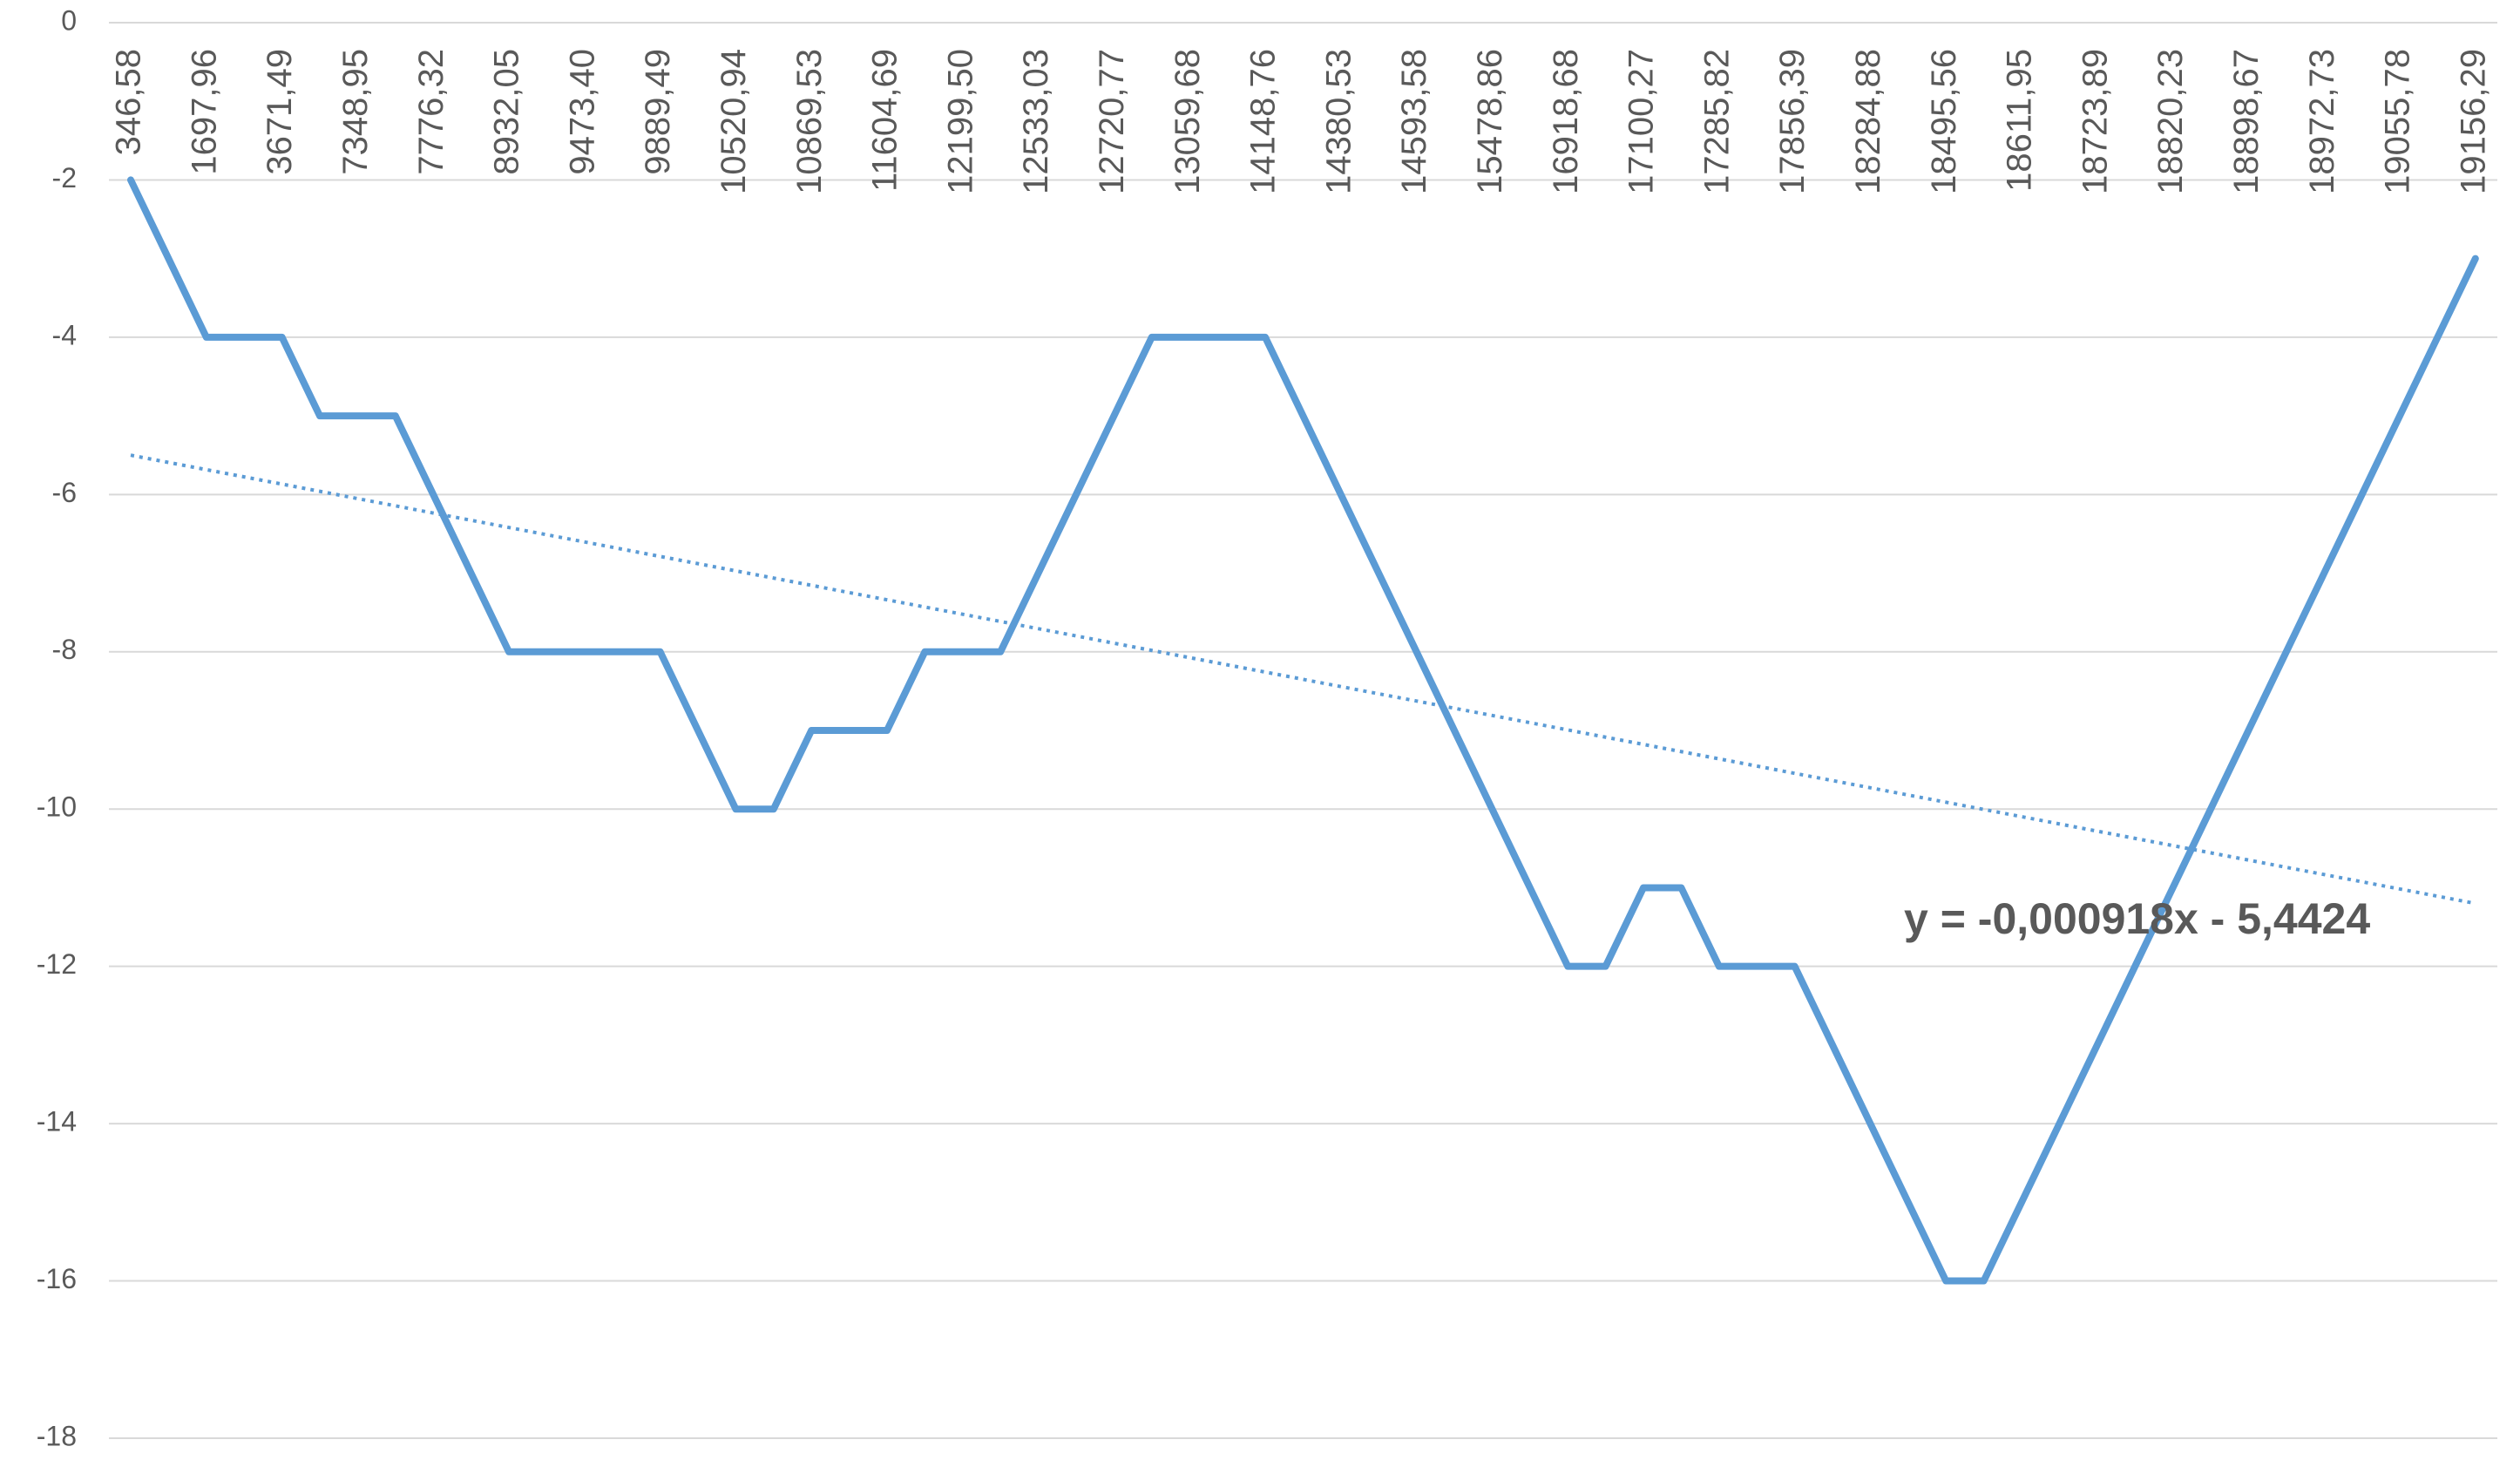 The width and height of the screenshot is (2520, 1460). Describe the element at coordinates (1414, 121) in the screenshot. I see `x-tick-label: 14593,58` at that location.